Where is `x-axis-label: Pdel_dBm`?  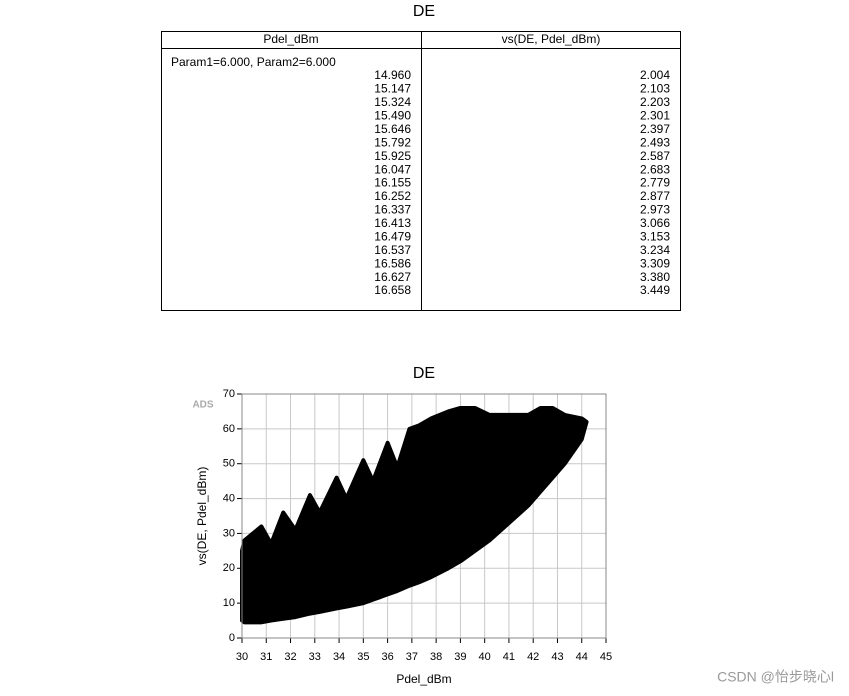
x-axis-label: Pdel_dBm is located at coordinates (423, 679).